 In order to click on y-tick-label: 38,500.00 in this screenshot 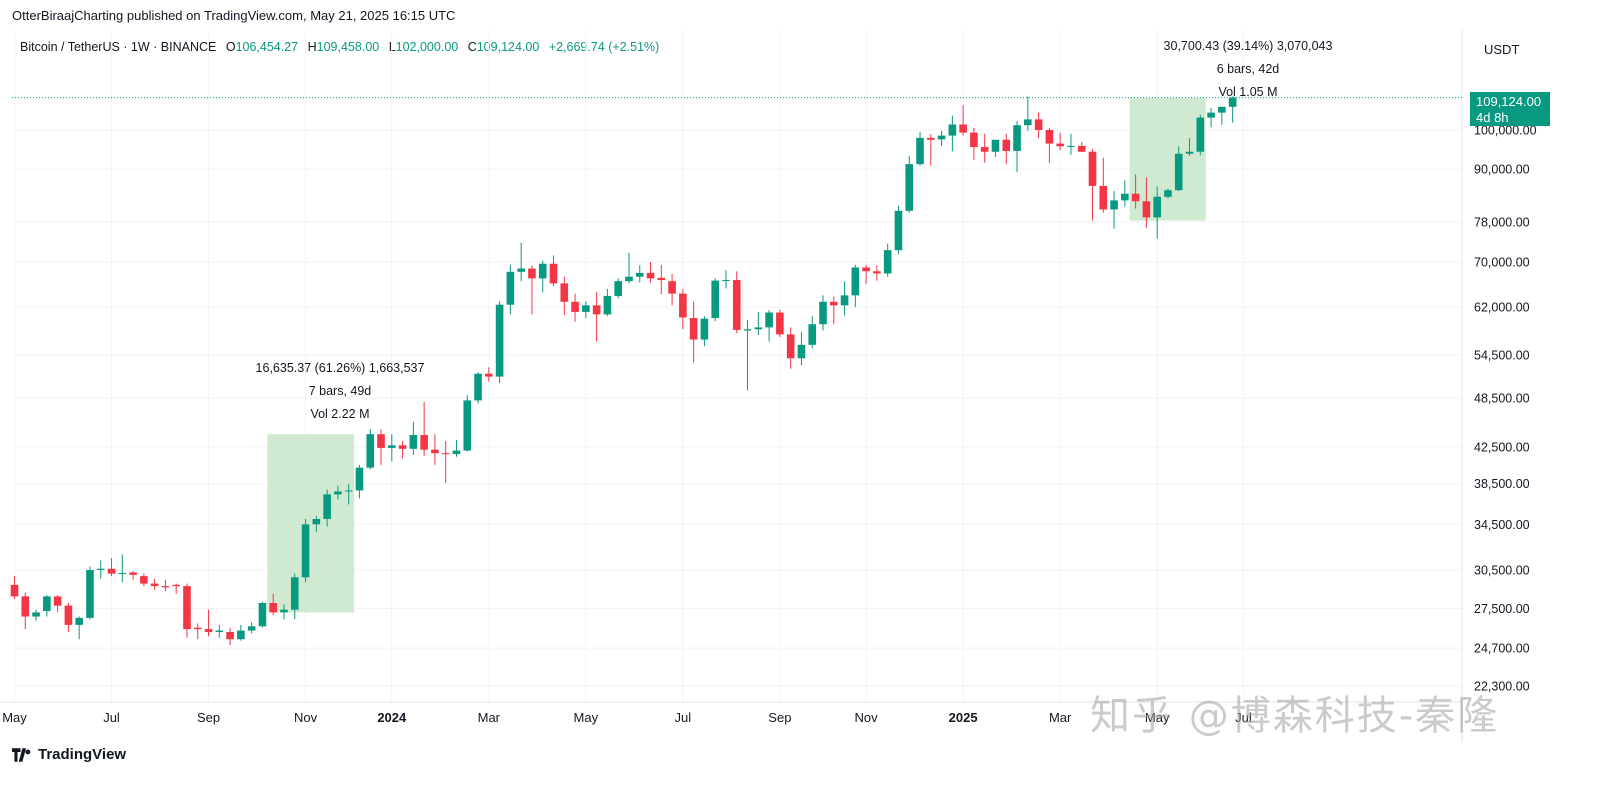, I will do `click(1502, 484)`.